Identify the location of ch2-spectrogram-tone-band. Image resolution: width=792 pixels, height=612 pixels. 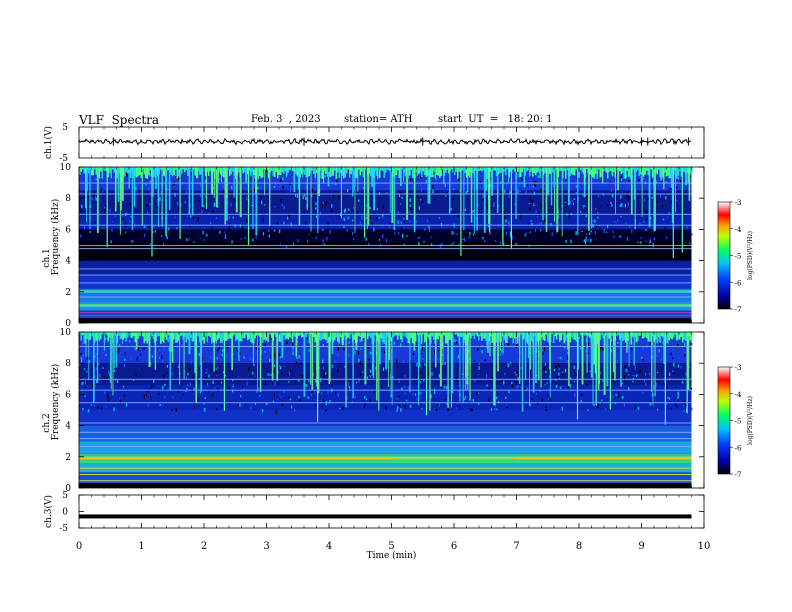
(604, 457).